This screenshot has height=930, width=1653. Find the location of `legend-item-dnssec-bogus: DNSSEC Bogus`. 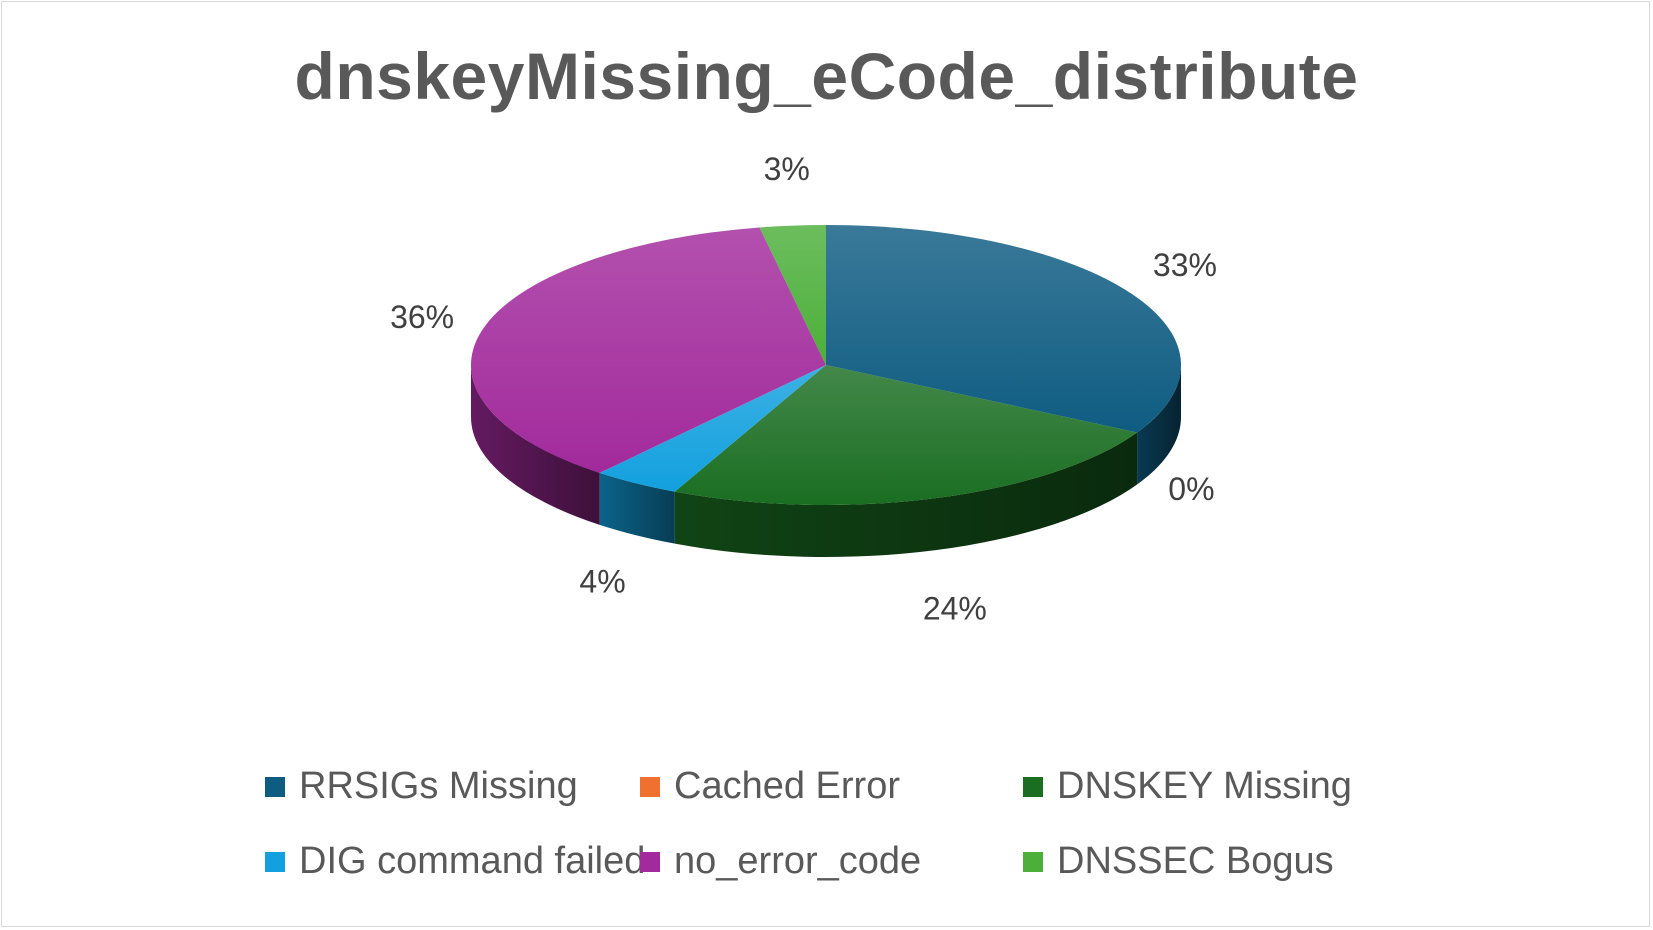

legend-item-dnssec-bogus: DNSSEC Bogus is located at coordinates (1178, 861).